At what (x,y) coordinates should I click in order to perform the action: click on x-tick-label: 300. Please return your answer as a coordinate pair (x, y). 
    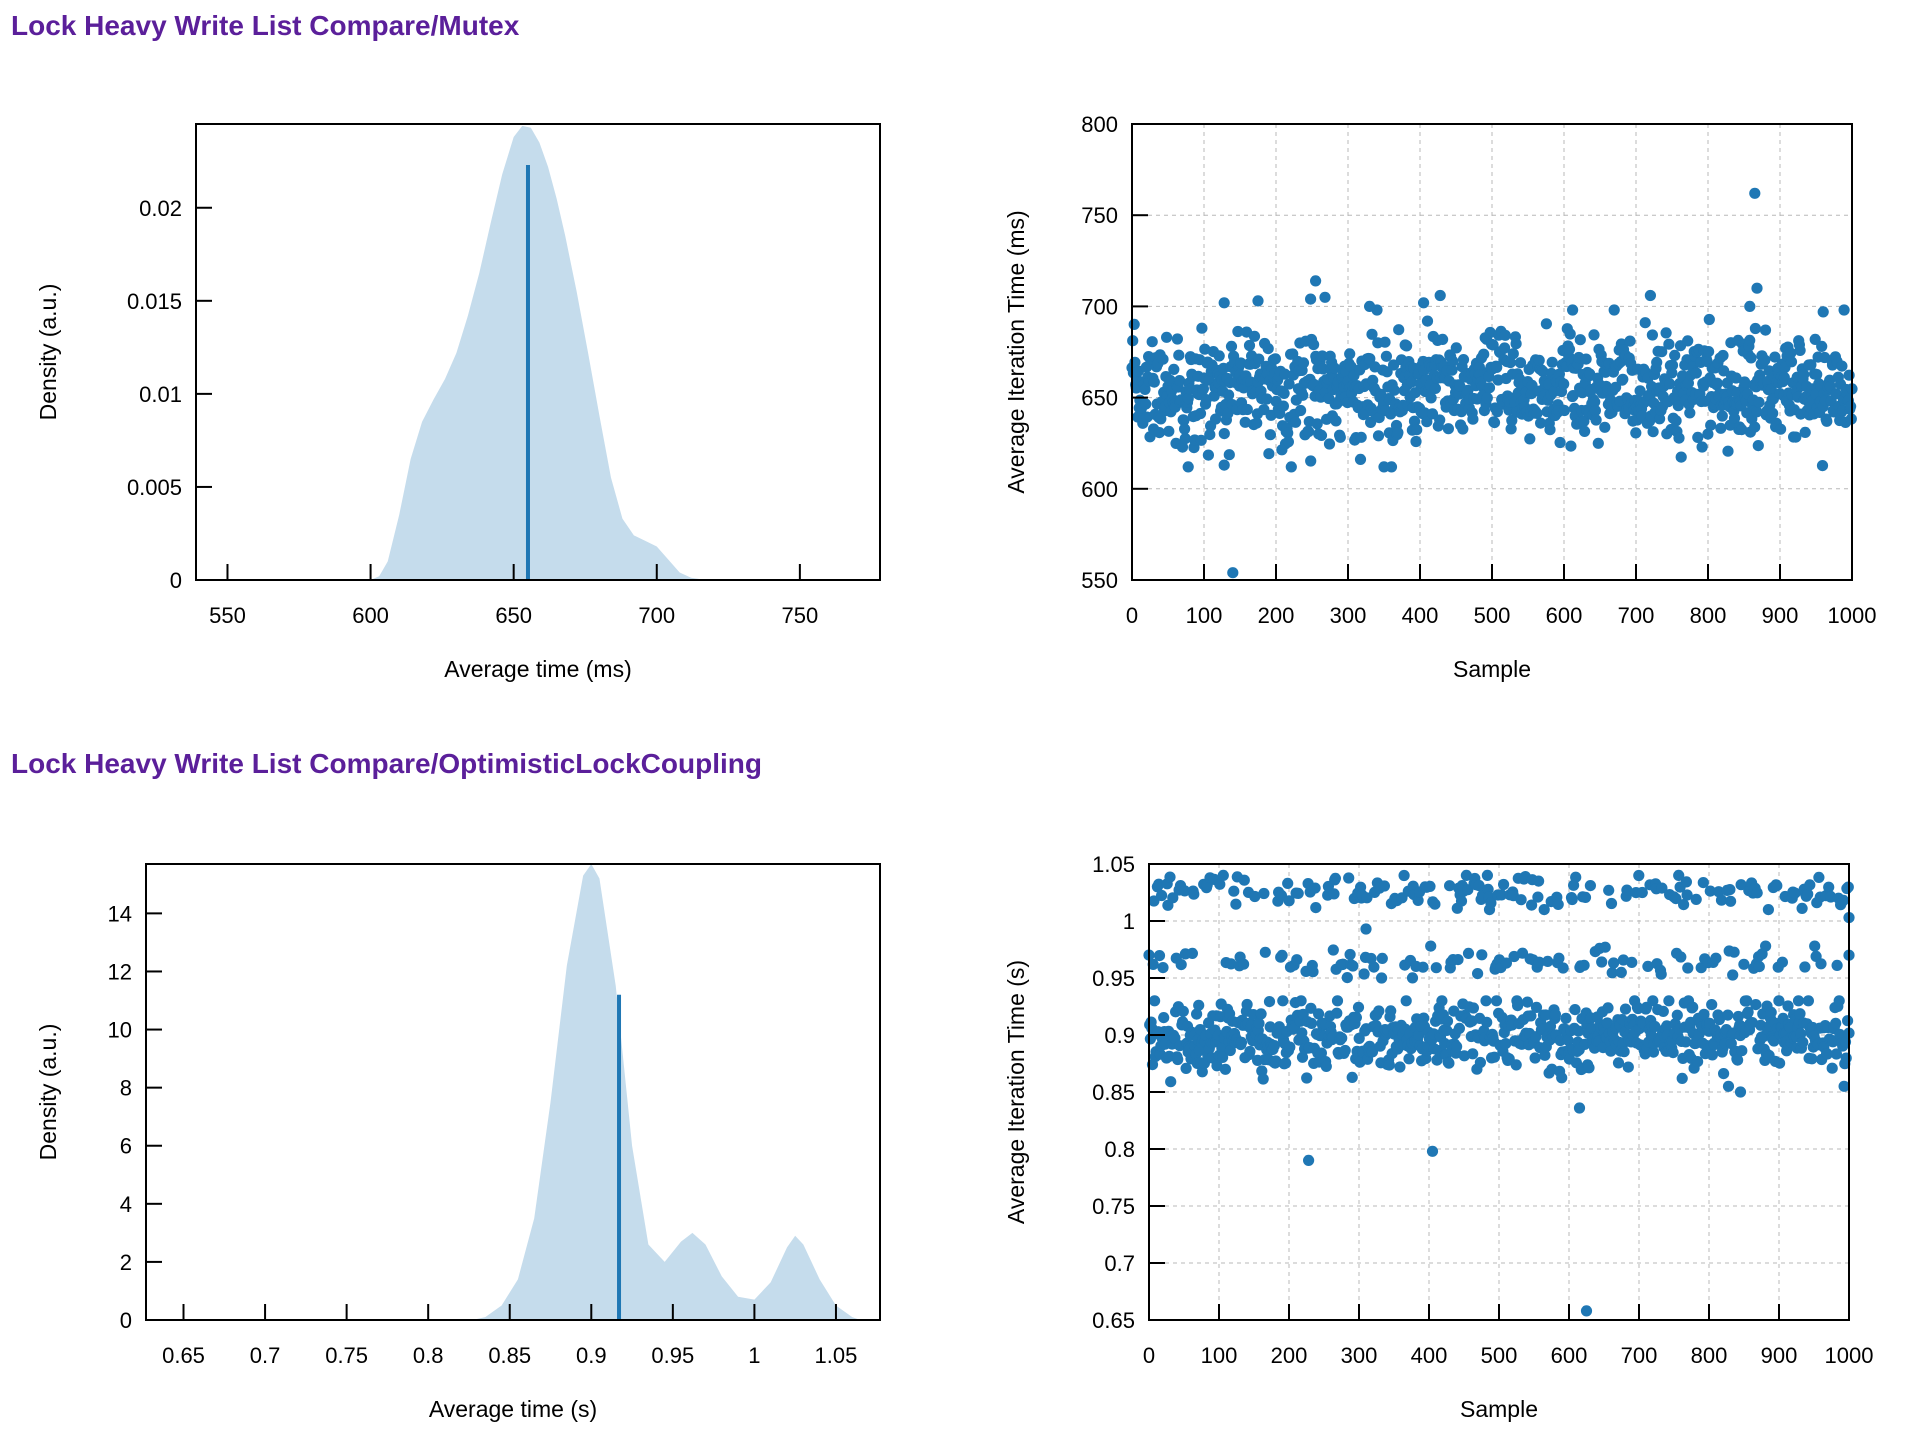
    Looking at the image, I should click on (1348, 615).